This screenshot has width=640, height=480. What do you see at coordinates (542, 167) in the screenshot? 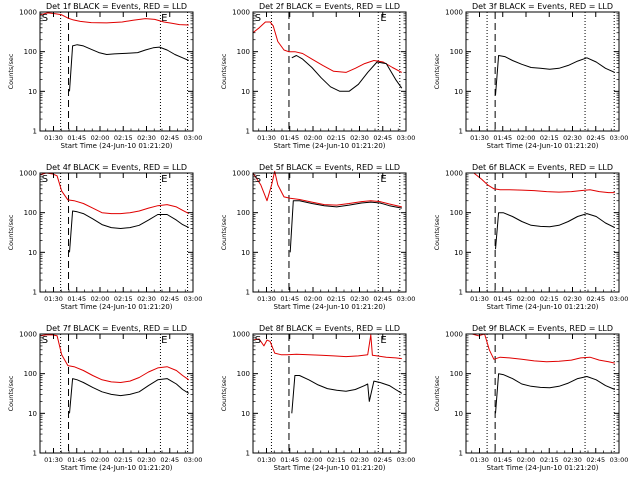
I see `chart-title: Det 6f BLACK = Events, RED = LLD` at bounding box center [542, 167].